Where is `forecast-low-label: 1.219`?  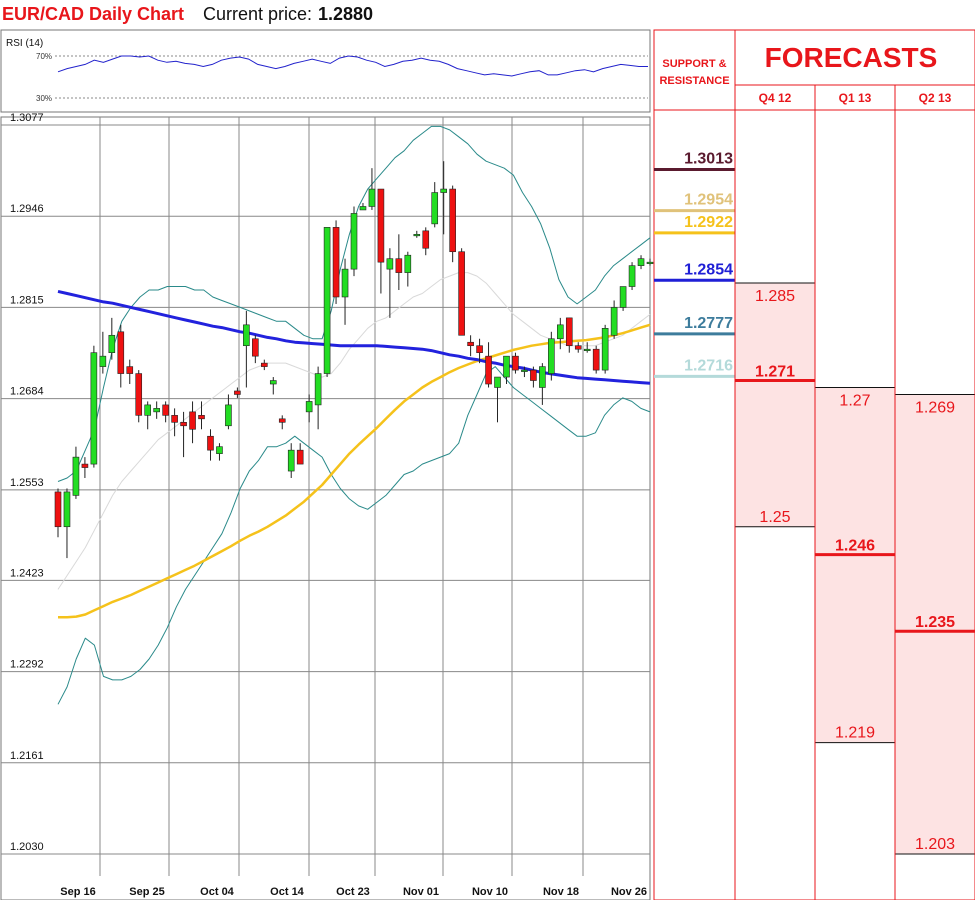 forecast-low-label: 1.219 is located at coordinates (855, 733).